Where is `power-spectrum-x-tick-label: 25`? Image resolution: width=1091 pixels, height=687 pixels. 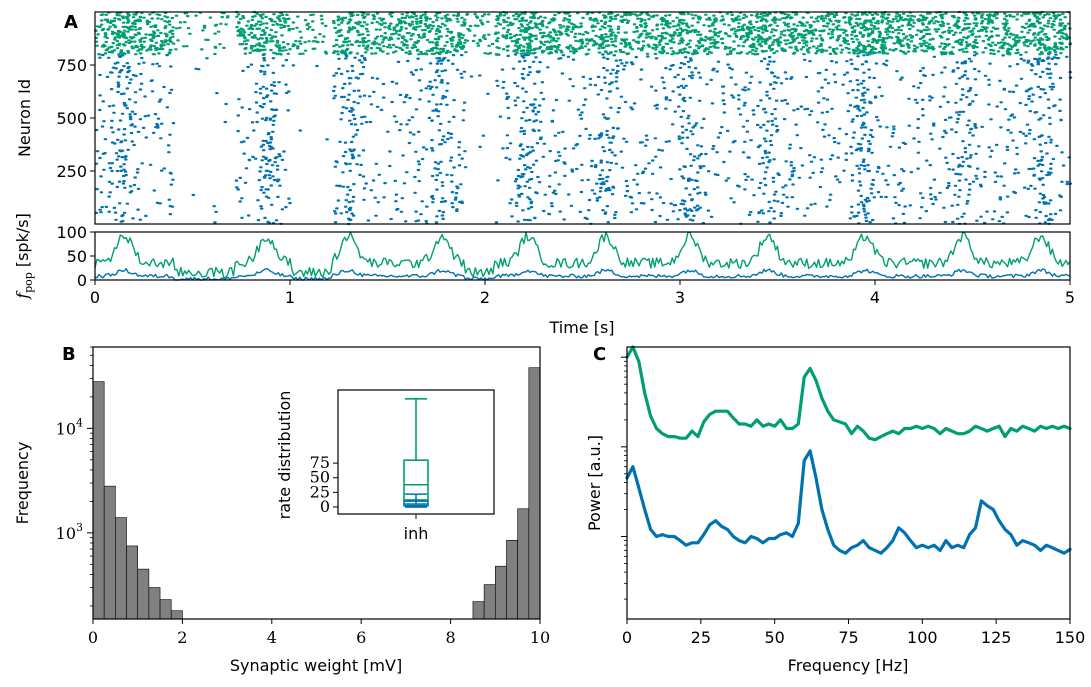
power-spectrum-x-tick-label: 25 is located at coordinates (701, 637).